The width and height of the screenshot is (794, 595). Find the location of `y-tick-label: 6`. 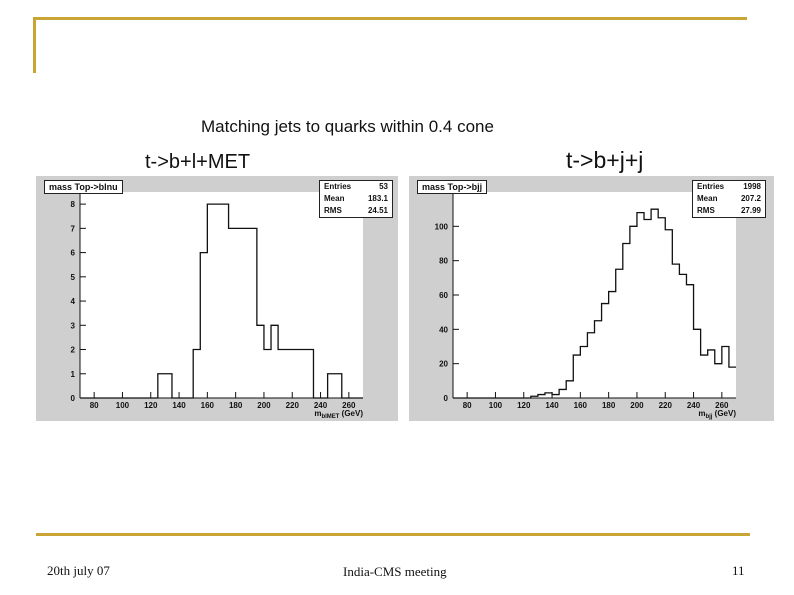

y-tick-label: 6 is located at coordinates (73, 253).